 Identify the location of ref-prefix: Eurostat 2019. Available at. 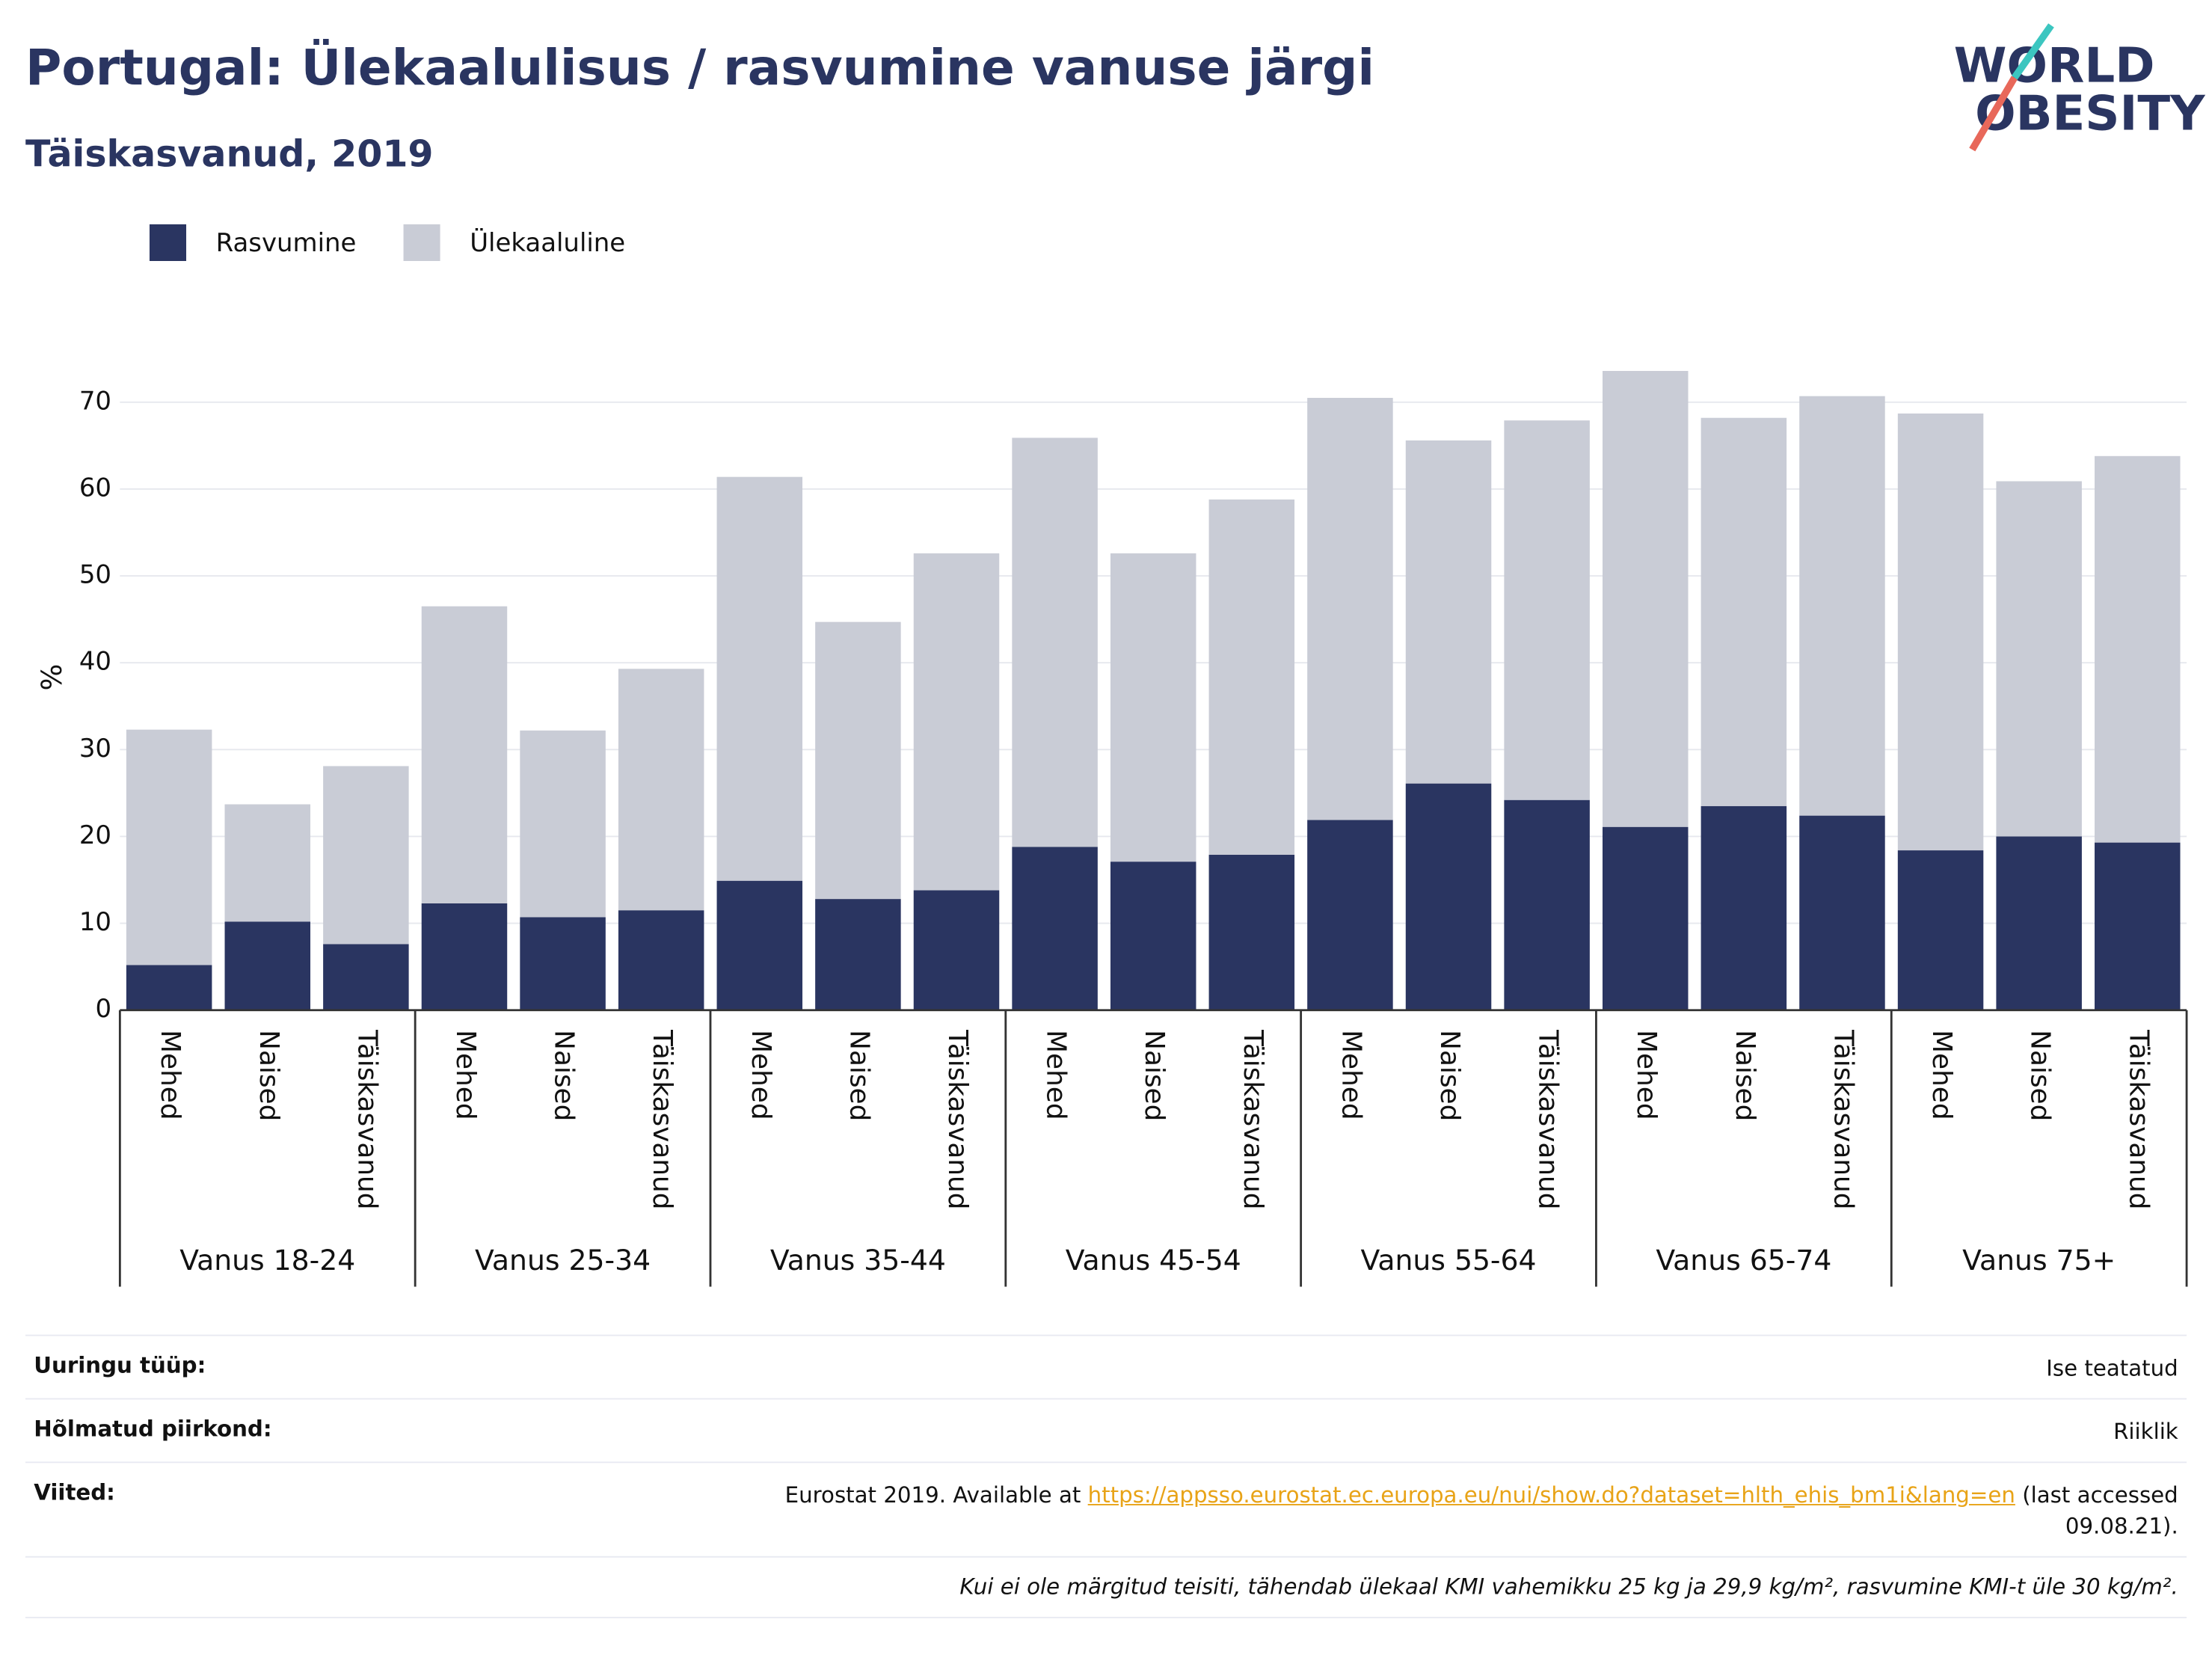
(932, 1495).